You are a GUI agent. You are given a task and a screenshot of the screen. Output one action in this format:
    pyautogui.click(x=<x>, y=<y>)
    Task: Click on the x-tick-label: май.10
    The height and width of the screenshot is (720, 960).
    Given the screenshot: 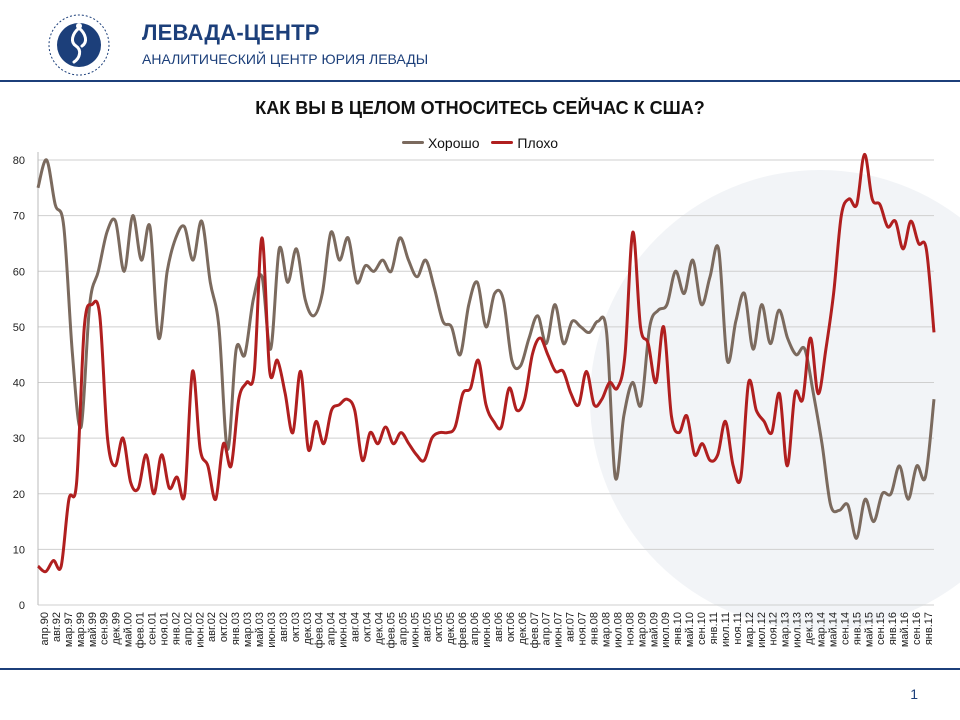 What is the action you would take?
    pyautogui.click(x=690, y=629)
    